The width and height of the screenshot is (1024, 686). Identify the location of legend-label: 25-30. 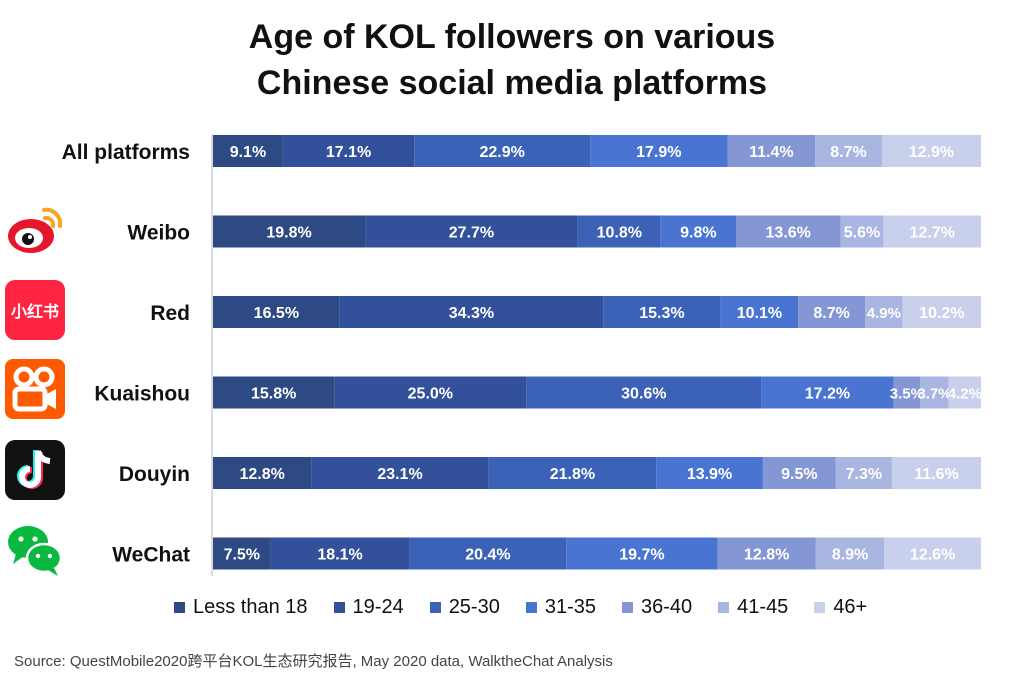
(474, 606).